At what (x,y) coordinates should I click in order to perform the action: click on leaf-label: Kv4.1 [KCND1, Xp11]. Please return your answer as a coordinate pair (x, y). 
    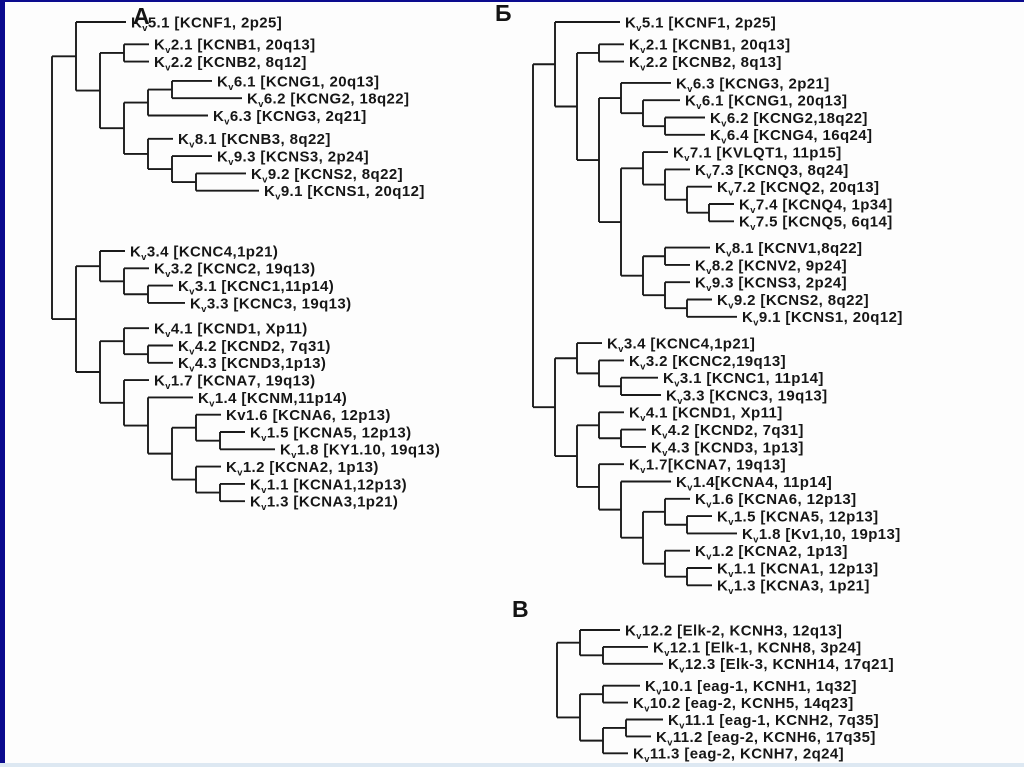
    Looking at the image, I should click on (706, 414).